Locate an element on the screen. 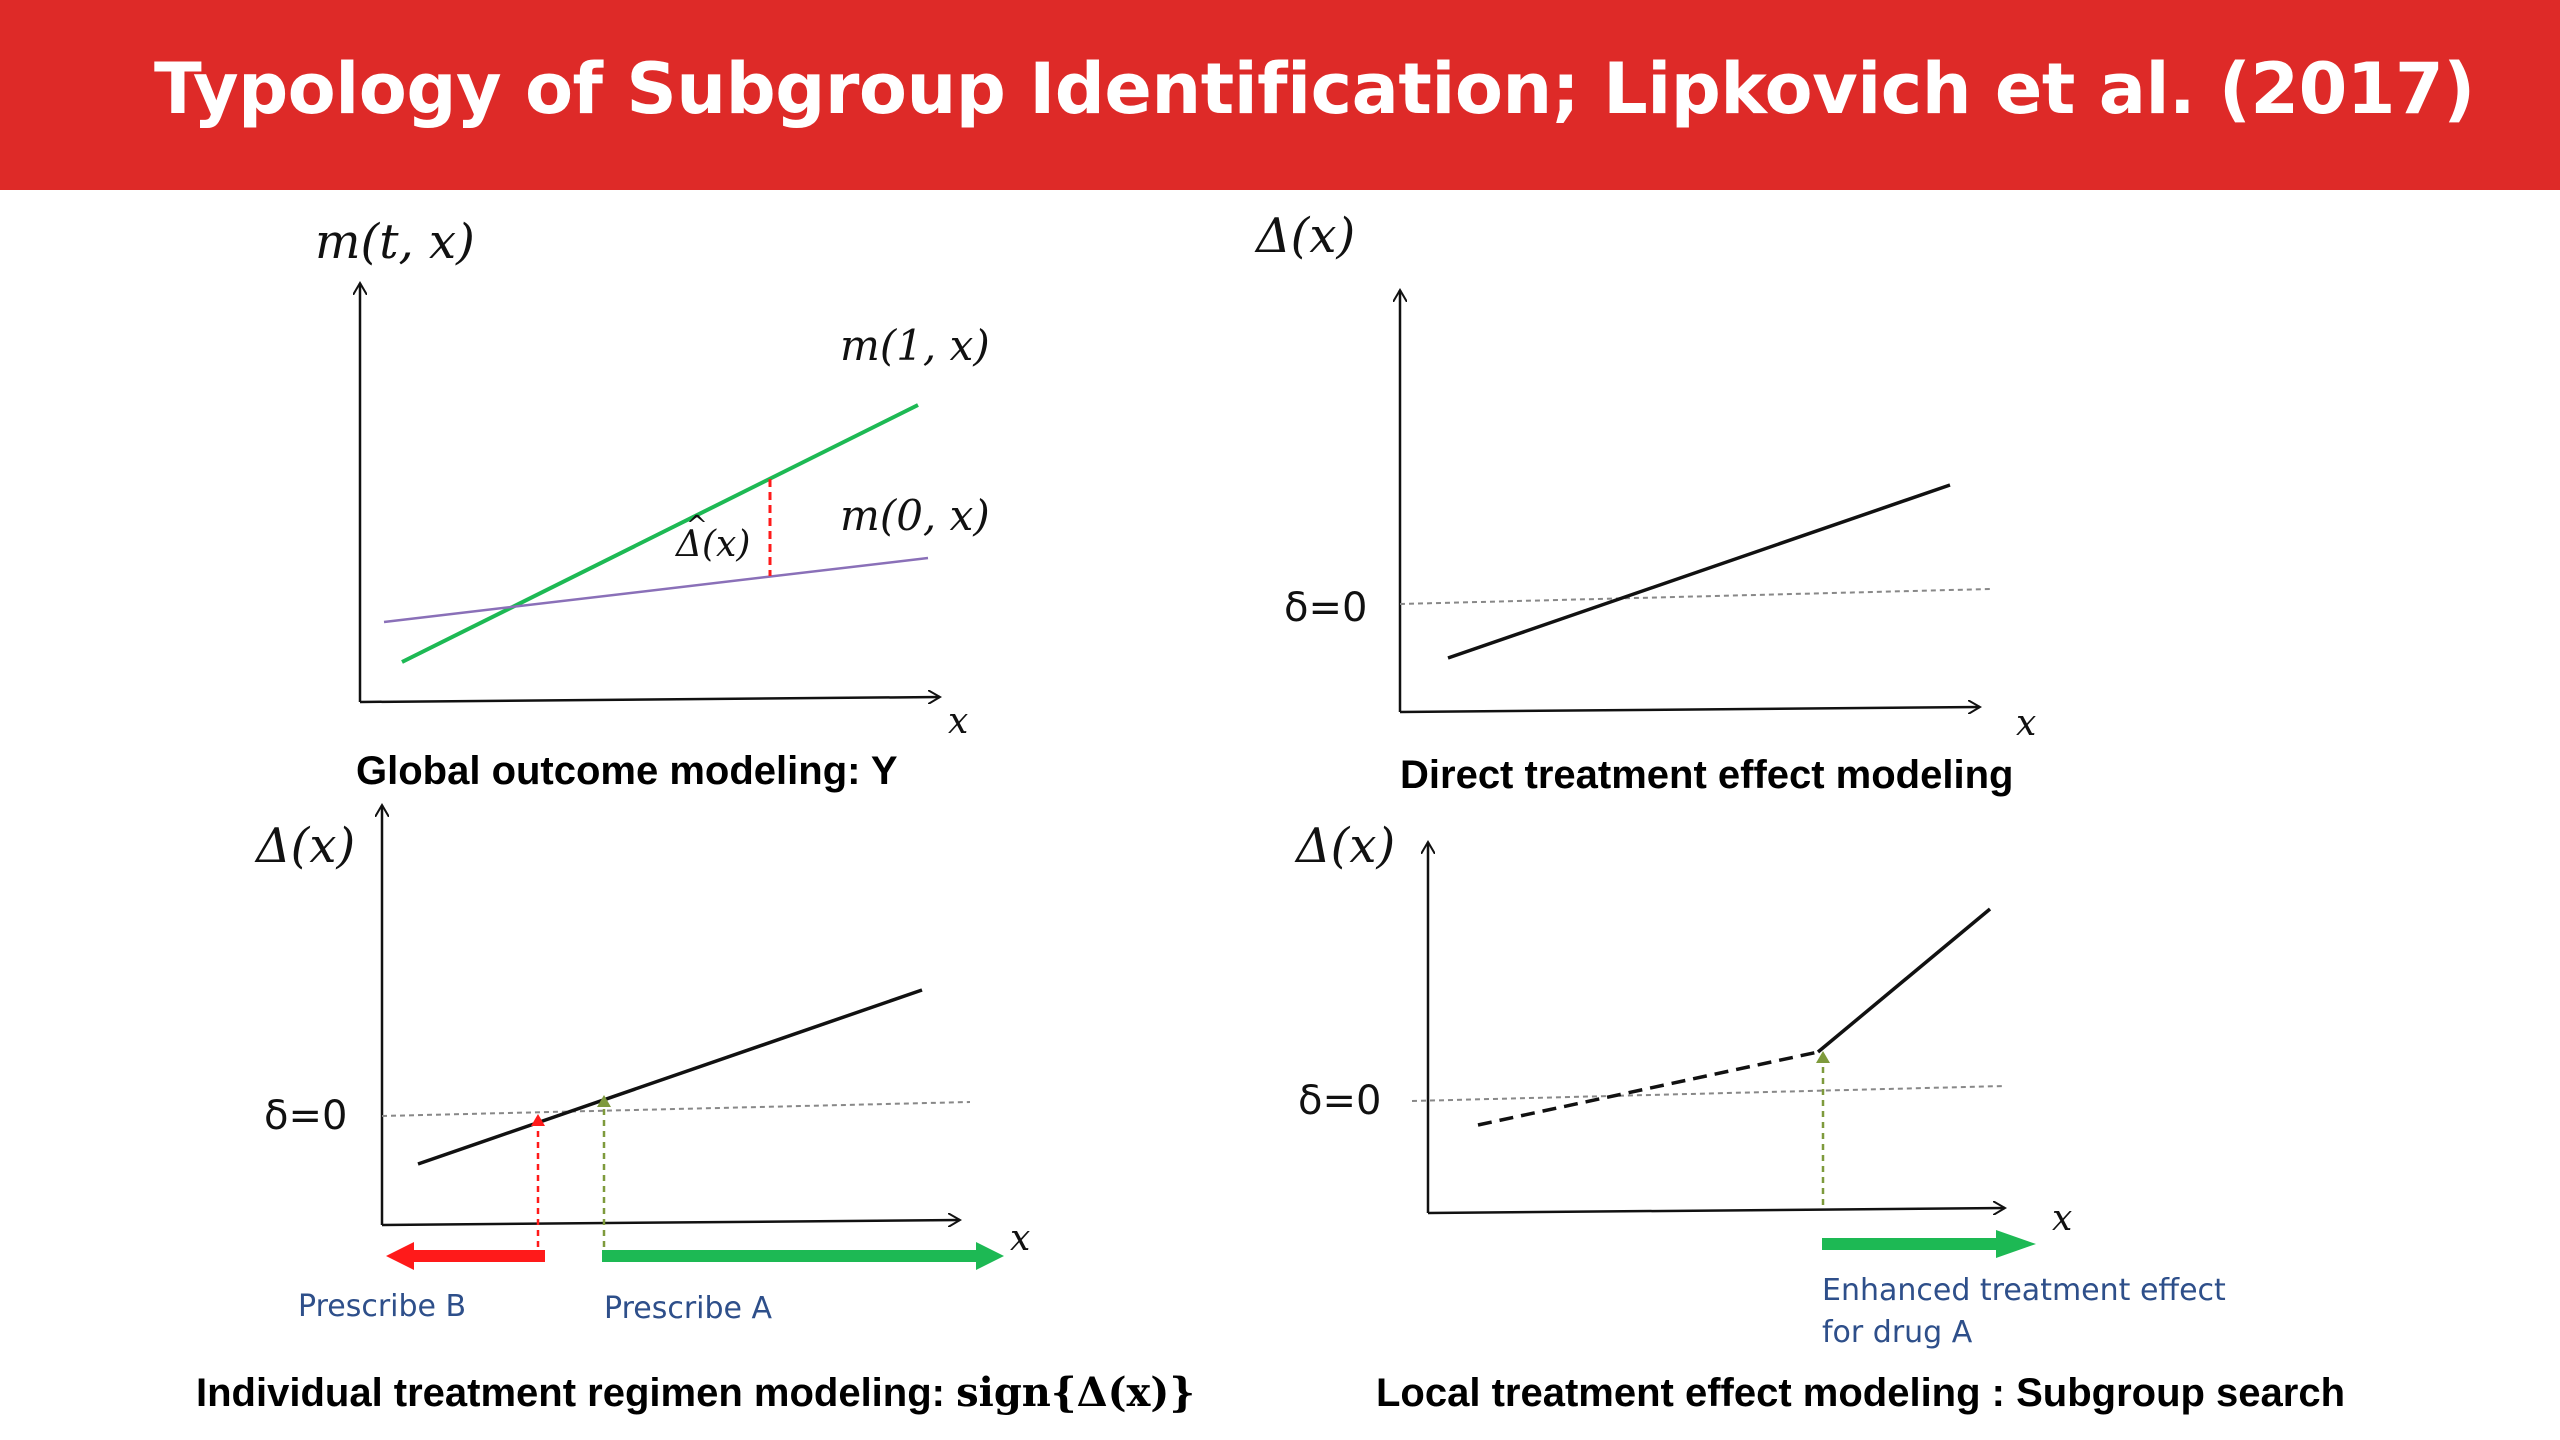  prescribe-a-arrow is located at coordinates (803, 1256).